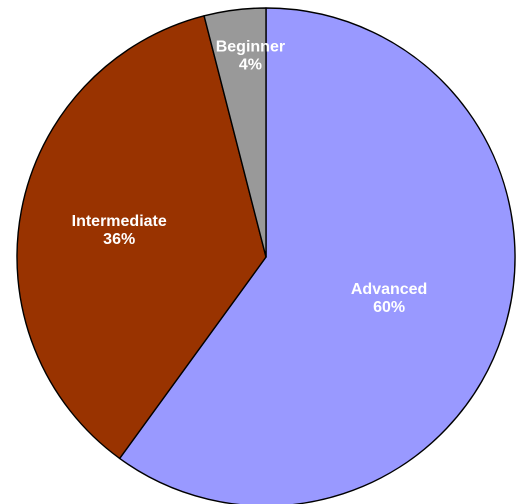 Image resolution: width=519 pixels, height=504 pixels. Describe the element at coordinates (389, 307) in the screenshot. I see `slice-value-advanced: 60%` at that location.